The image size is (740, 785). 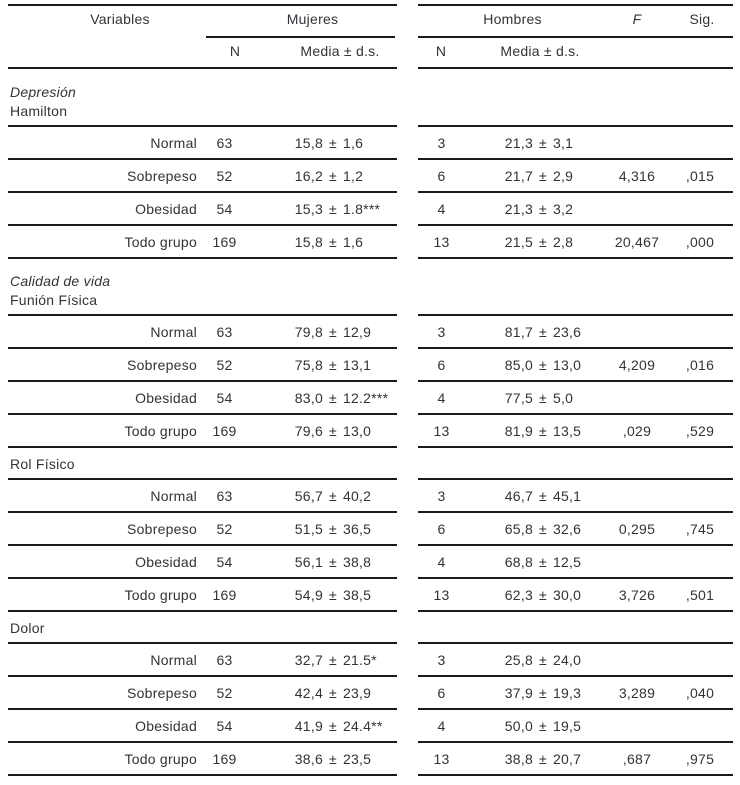 I want to click on media-mujeres-cell: 41,9 ± 24.4**, so click(x=335, y=726).